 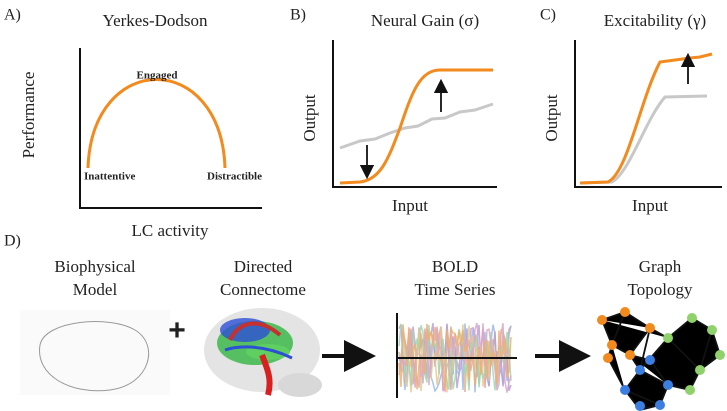 I want to click on step-title: Time Series, so click(x=454, y=289).